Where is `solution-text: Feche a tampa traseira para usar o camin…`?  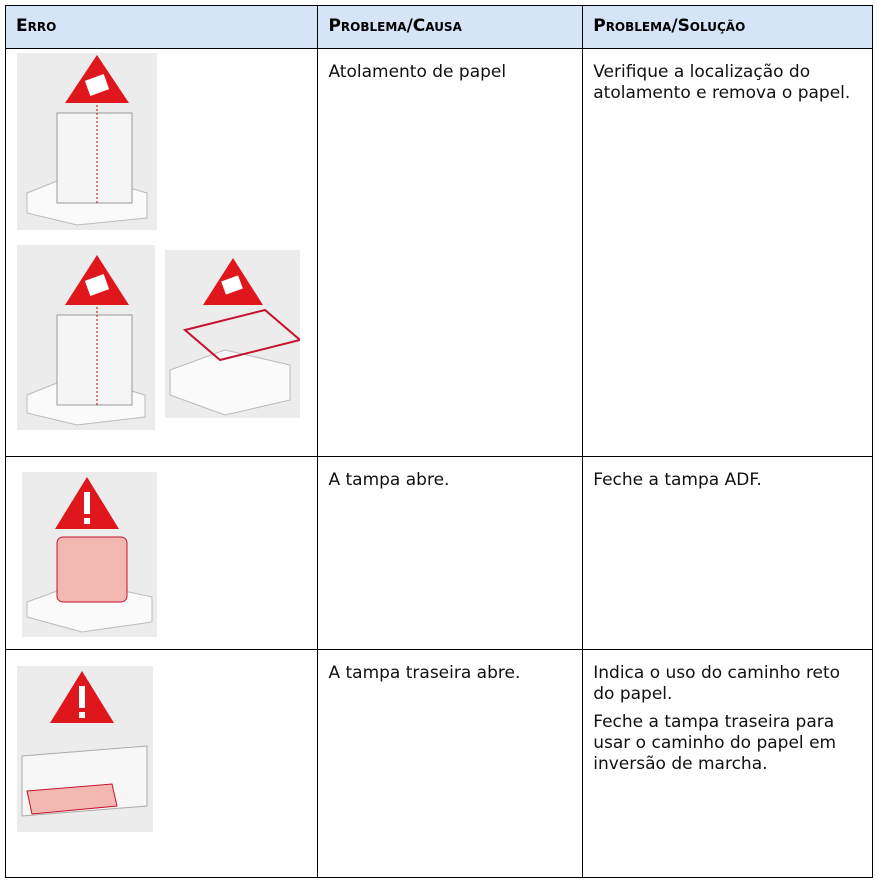 solution-text: Feche a tampa traseira para usar o camin… is located at coordinates (715, 743).